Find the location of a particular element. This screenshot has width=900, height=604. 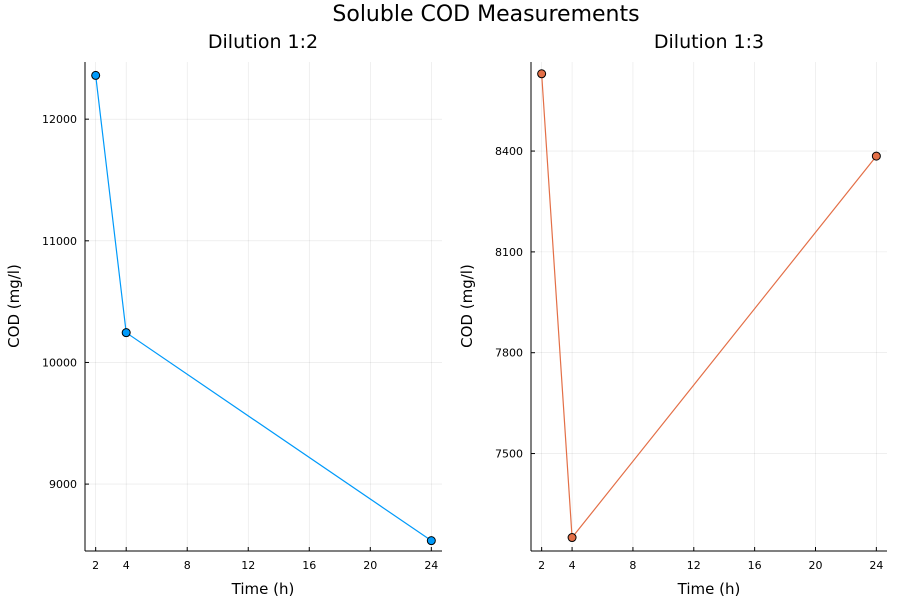

y-tick-label: 7800 is located at coordinates (509, 353).